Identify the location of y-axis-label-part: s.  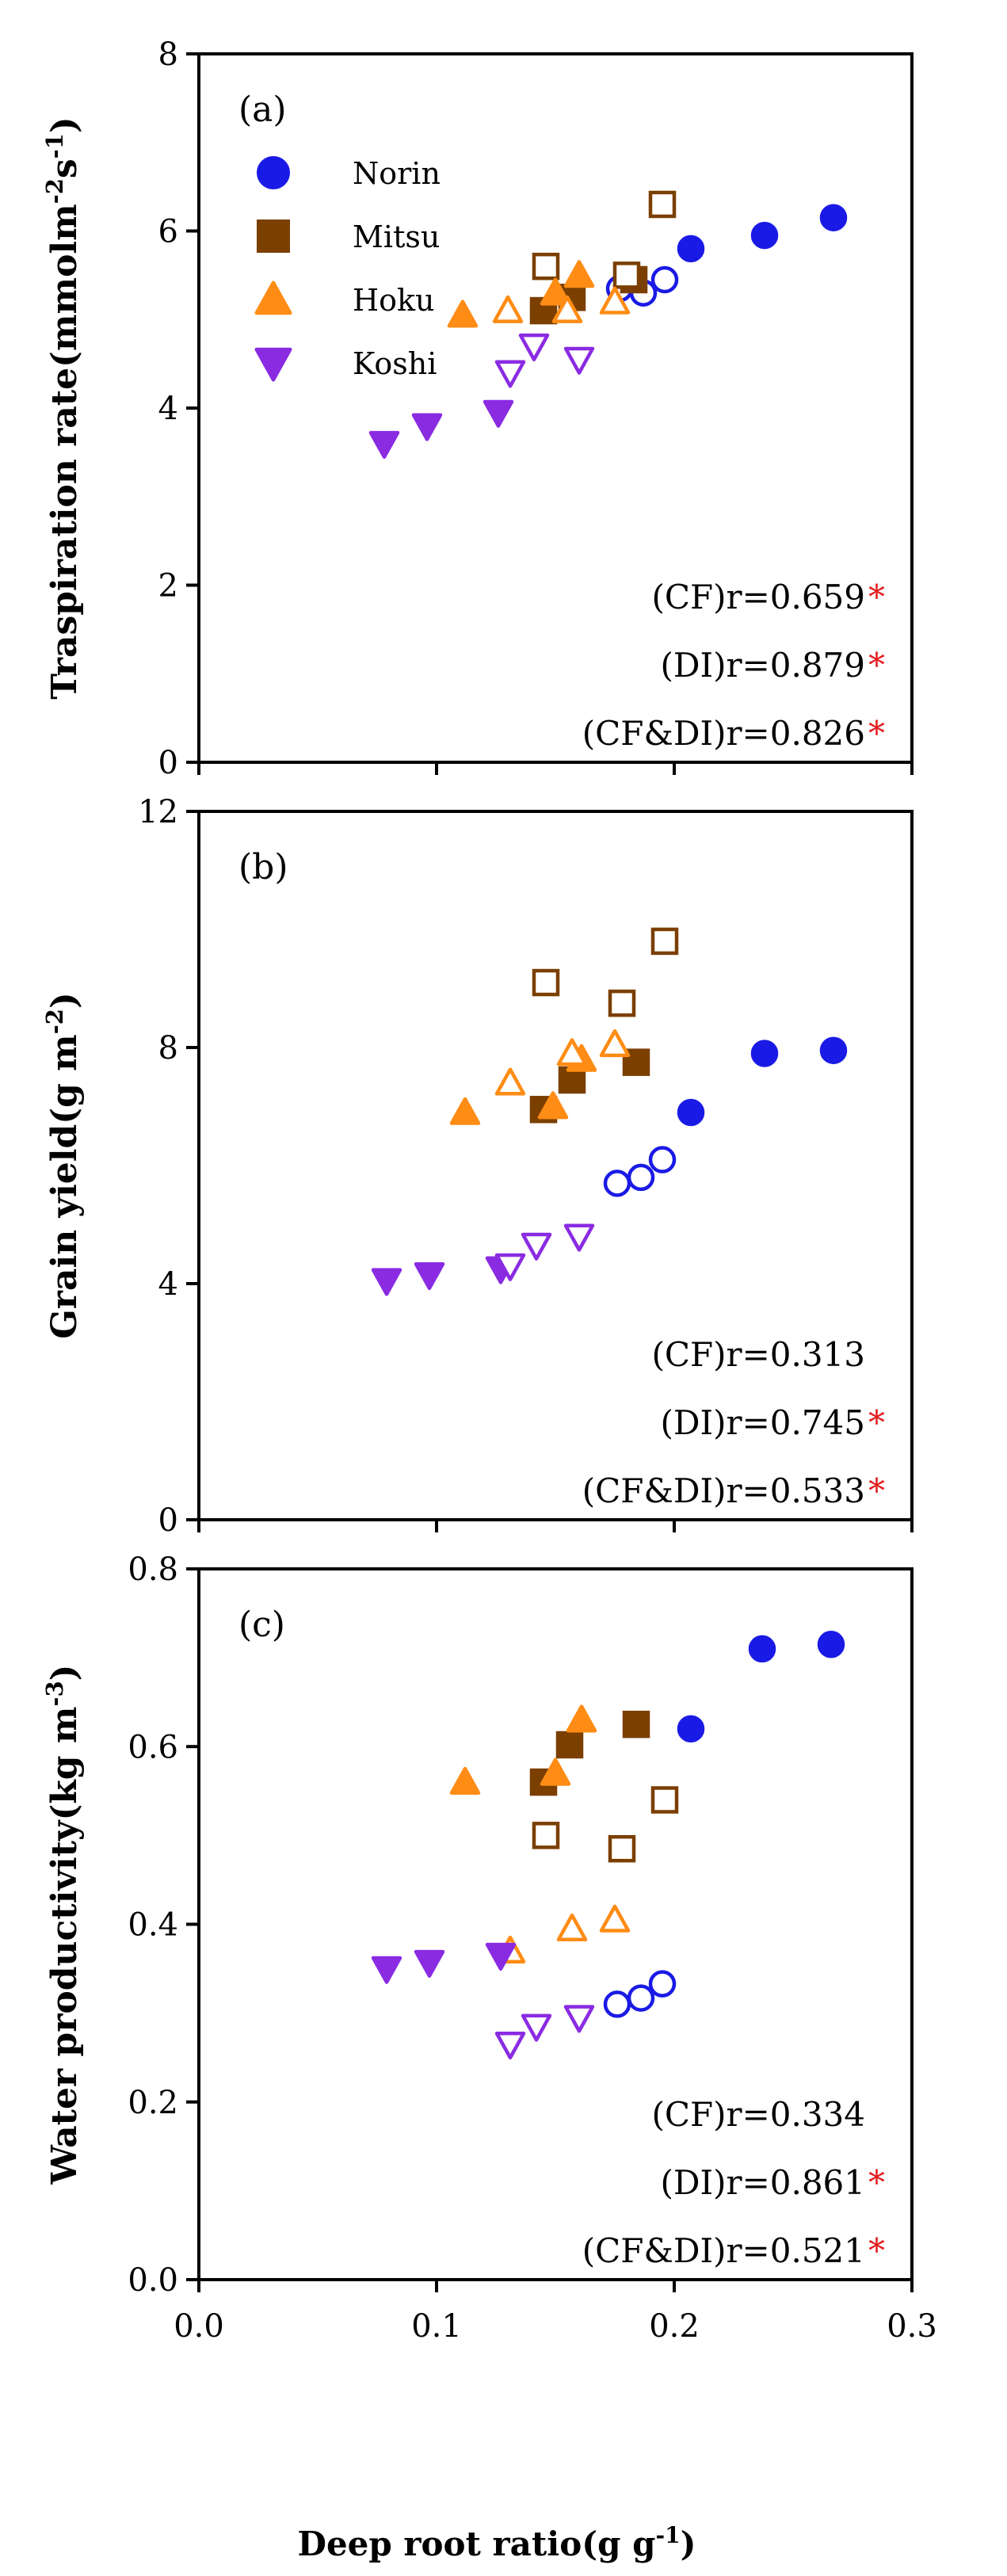
(64, 168).